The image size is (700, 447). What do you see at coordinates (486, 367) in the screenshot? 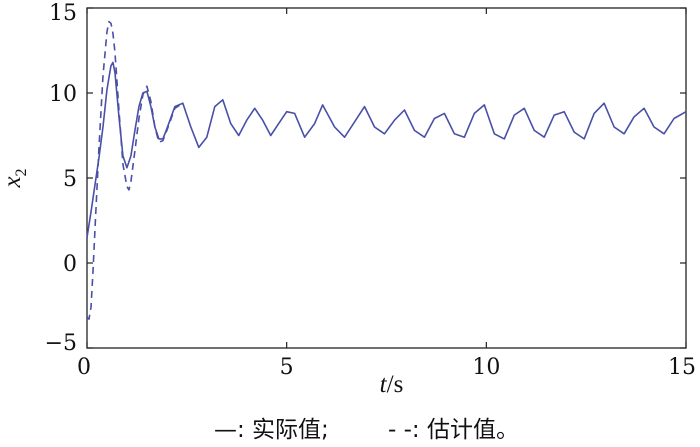
I see `x-tick-label: 10` at bounding box center [486, 367].